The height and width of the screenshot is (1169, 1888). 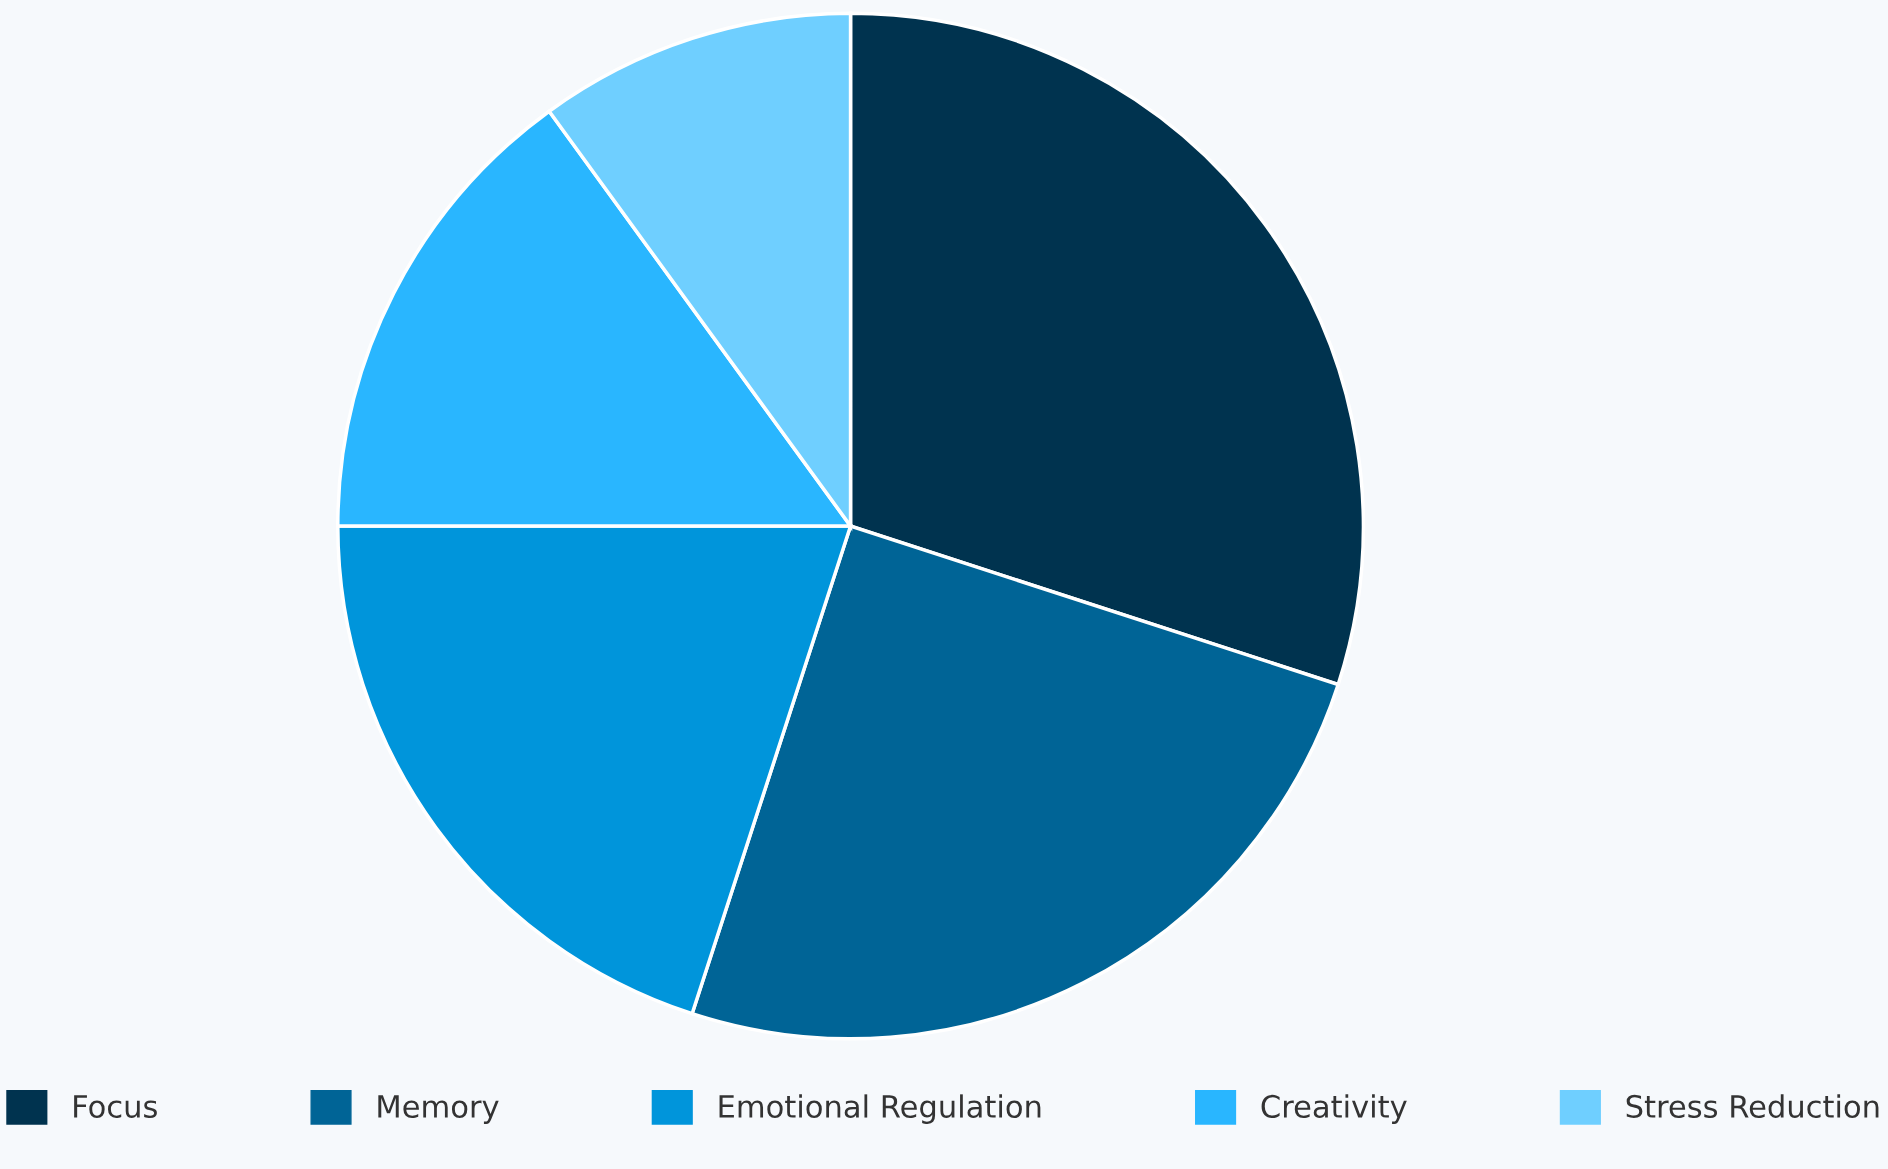 What do you see at coordinates (1334, 1109) in the screenshot?
I see `legend-label: Creativity` at bounding box center [1334, 1109].